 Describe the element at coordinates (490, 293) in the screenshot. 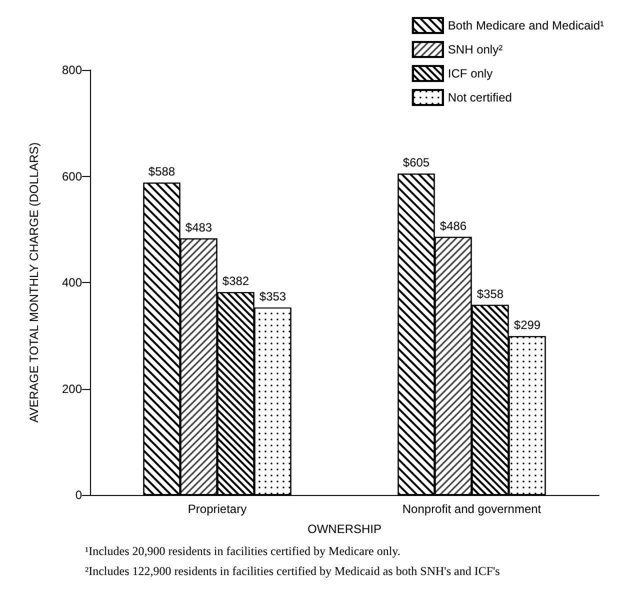

I see `data-label: $358` at that location.